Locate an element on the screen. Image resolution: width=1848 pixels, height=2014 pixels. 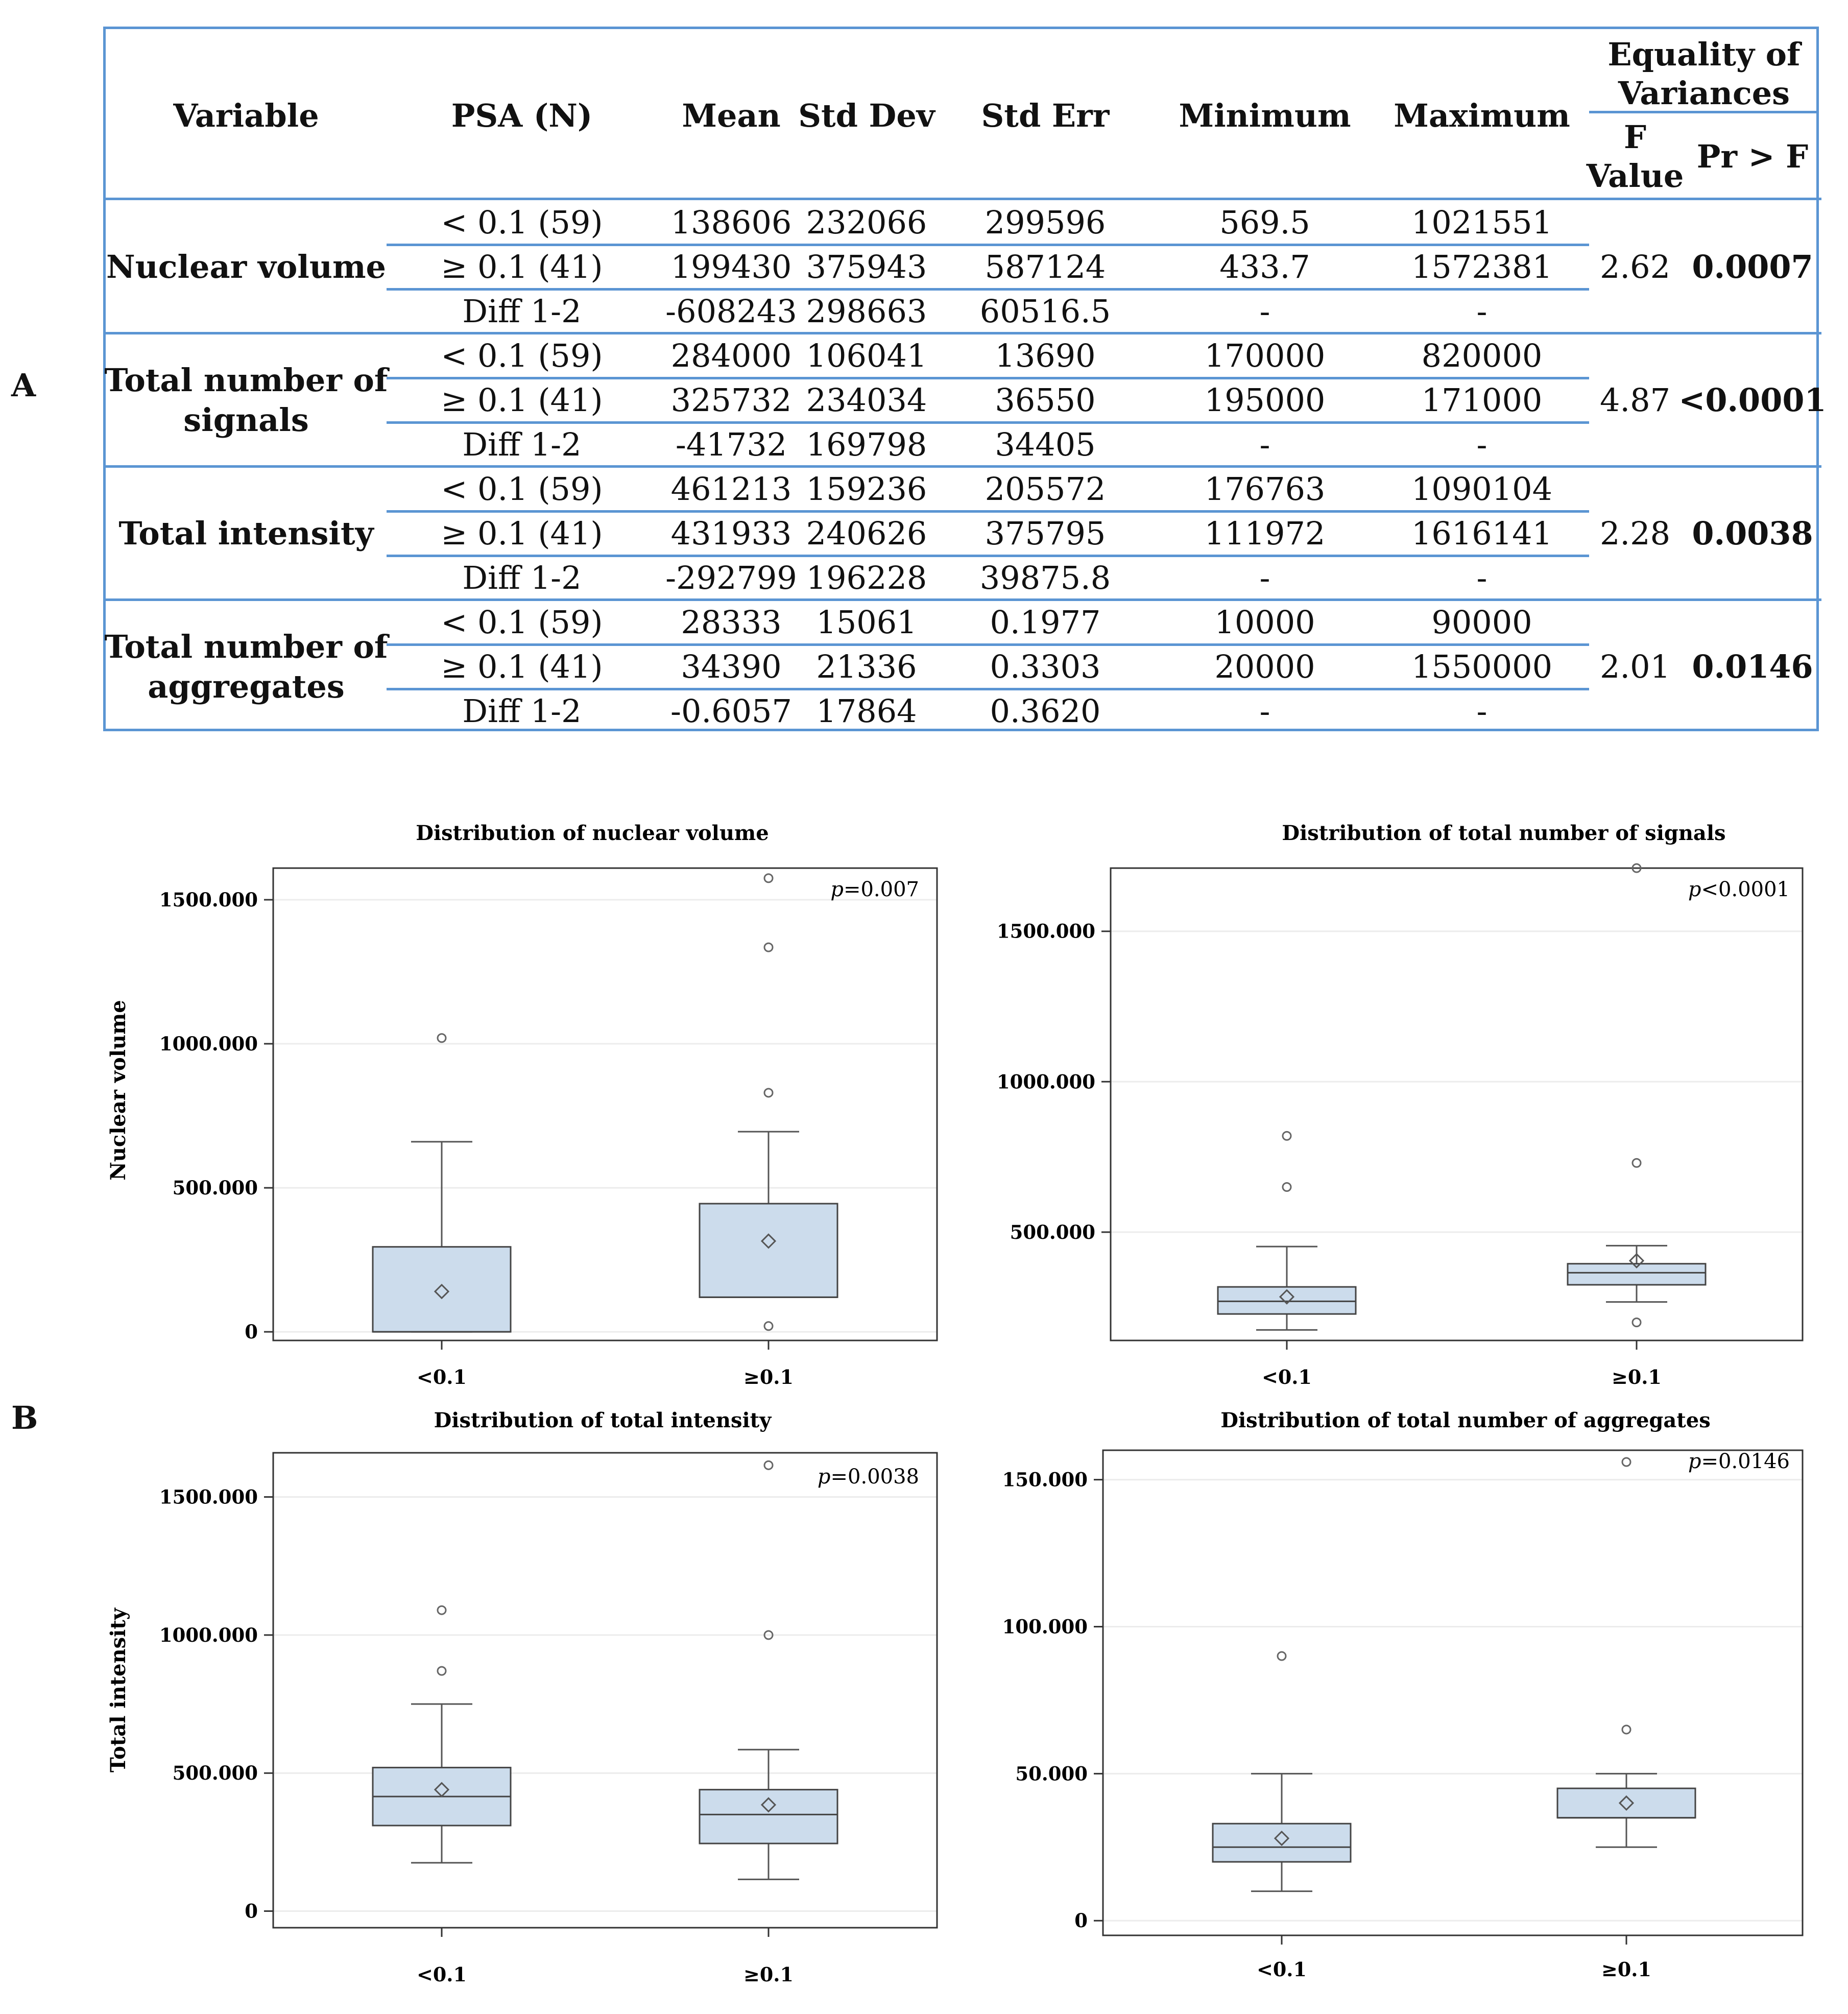
table-cell: 433.7 is located at coordinates (1264, 266).